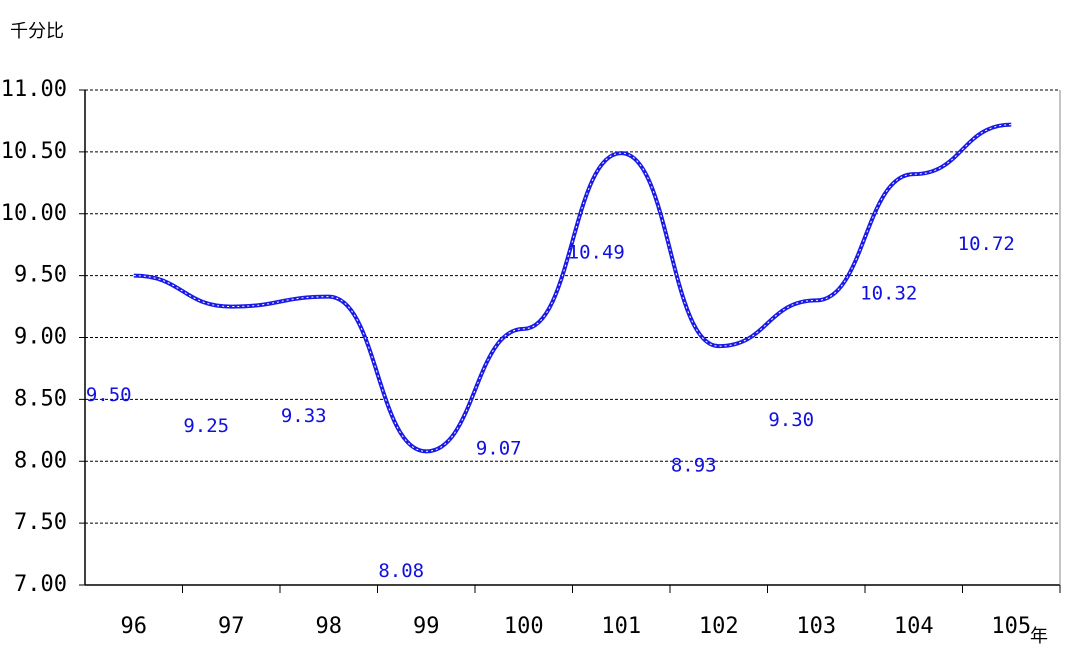  Describe the element at coordinates (816, 626) in the screenshot. I see `x-tick-label: 103` at that location.